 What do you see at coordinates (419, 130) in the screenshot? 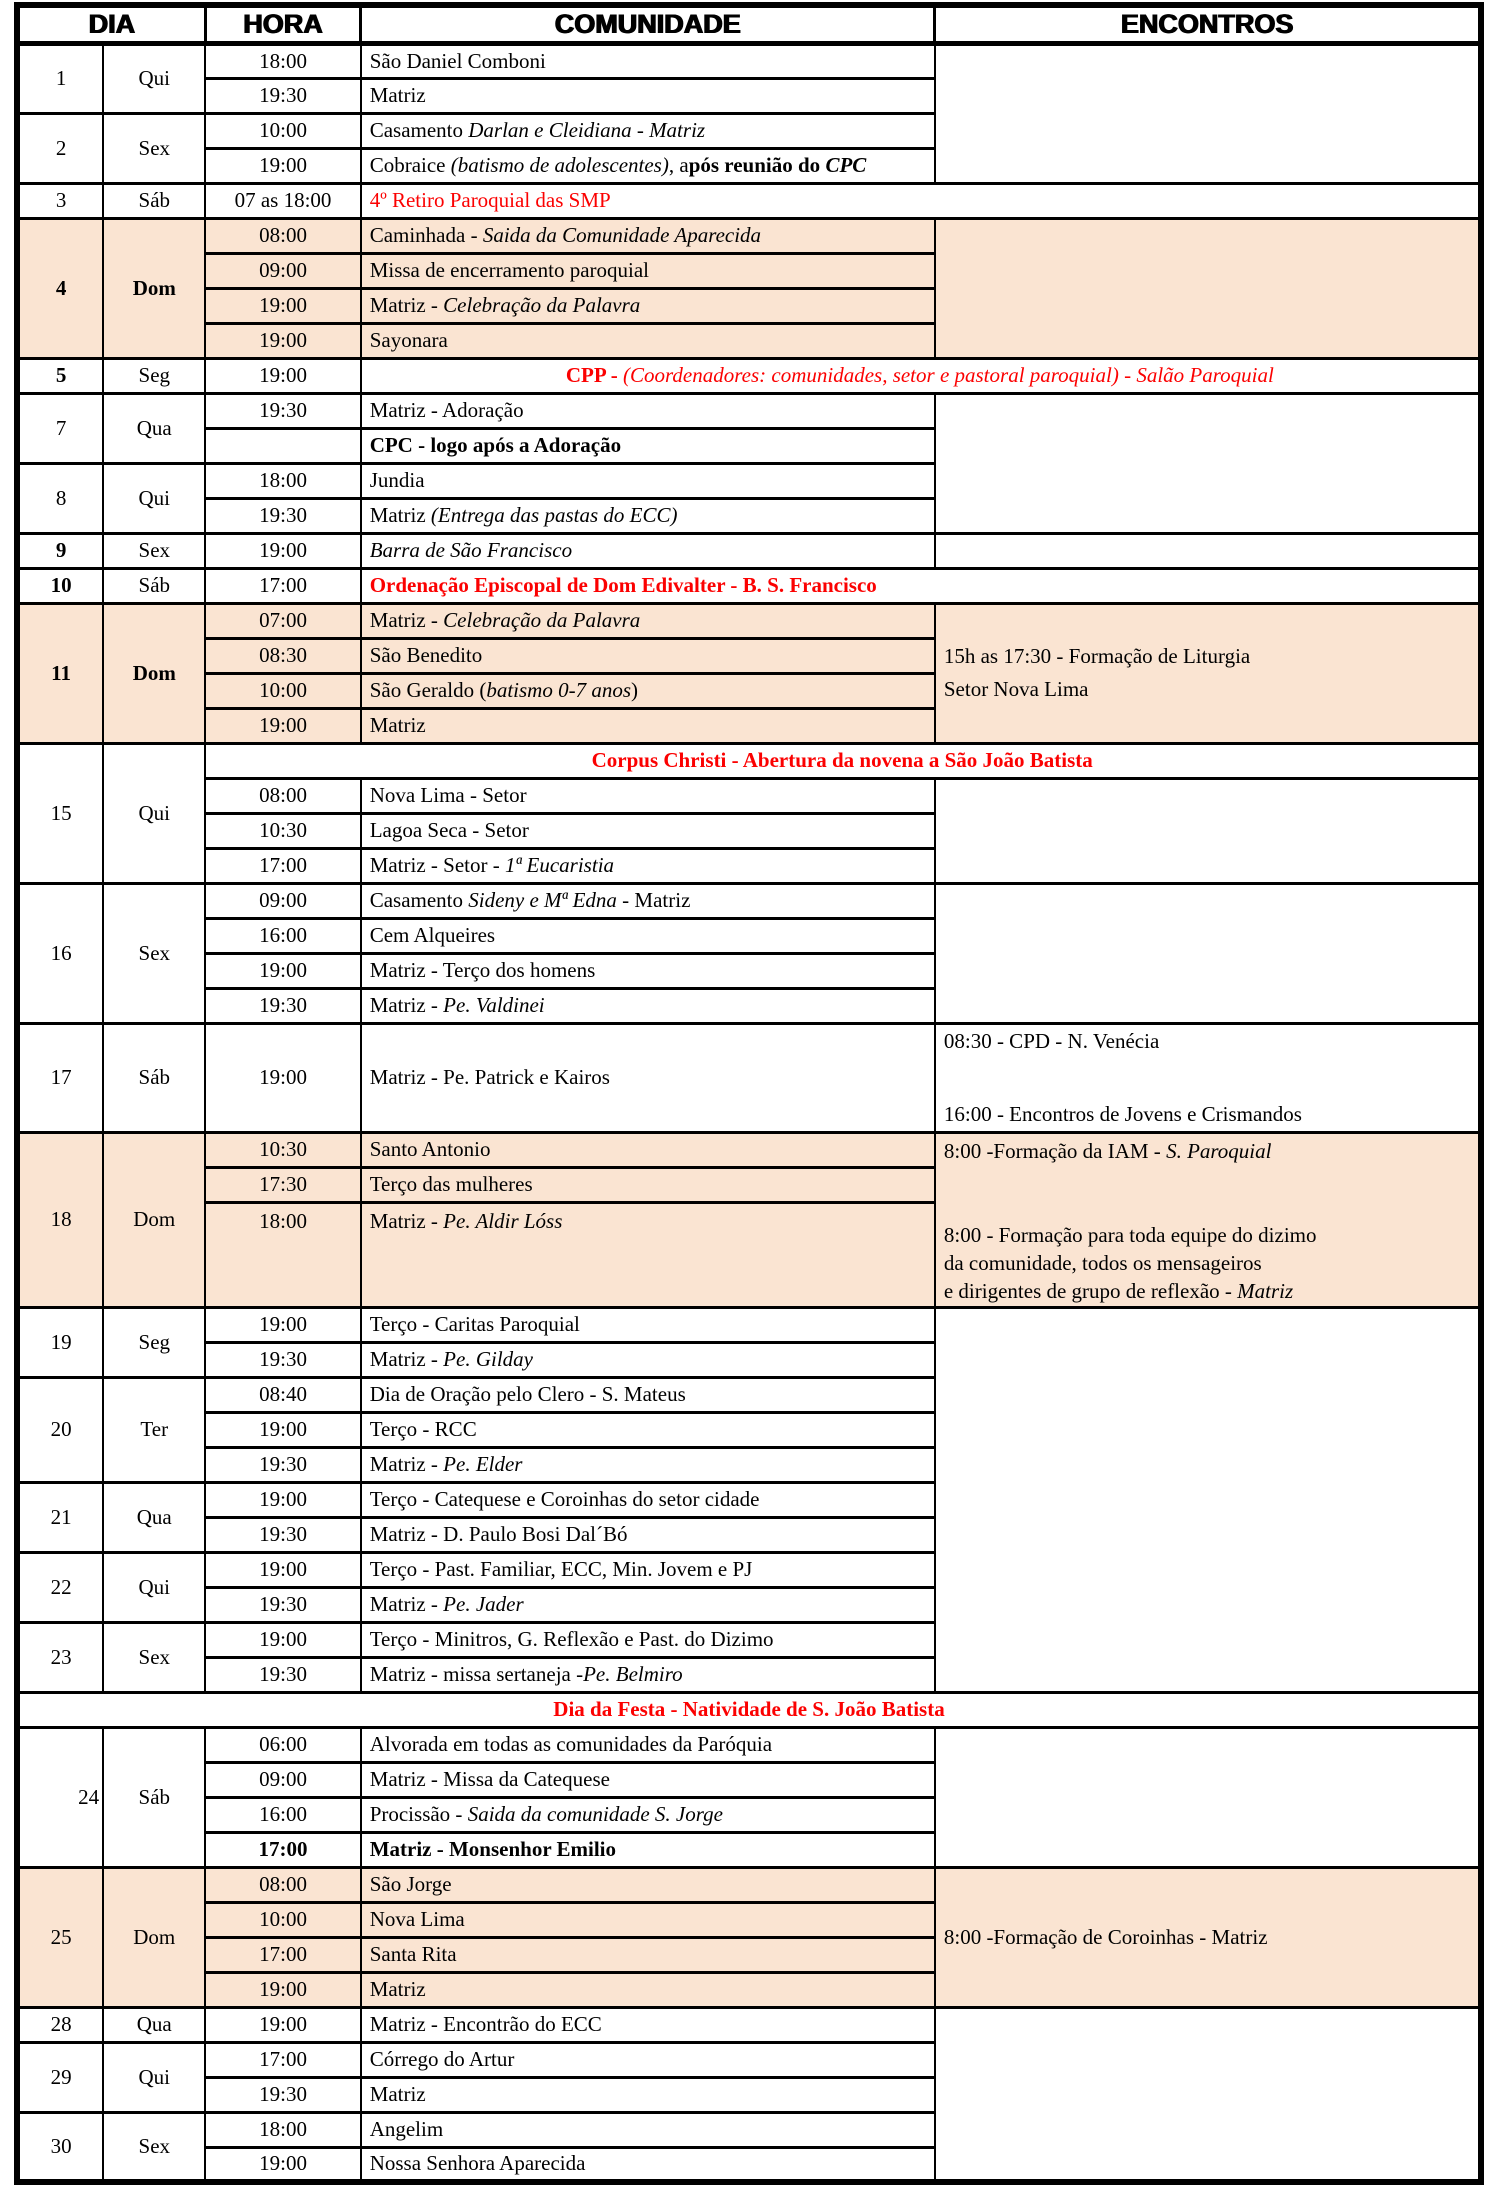
I see `text-segment: Casamento` at bounding box center [419, 130].